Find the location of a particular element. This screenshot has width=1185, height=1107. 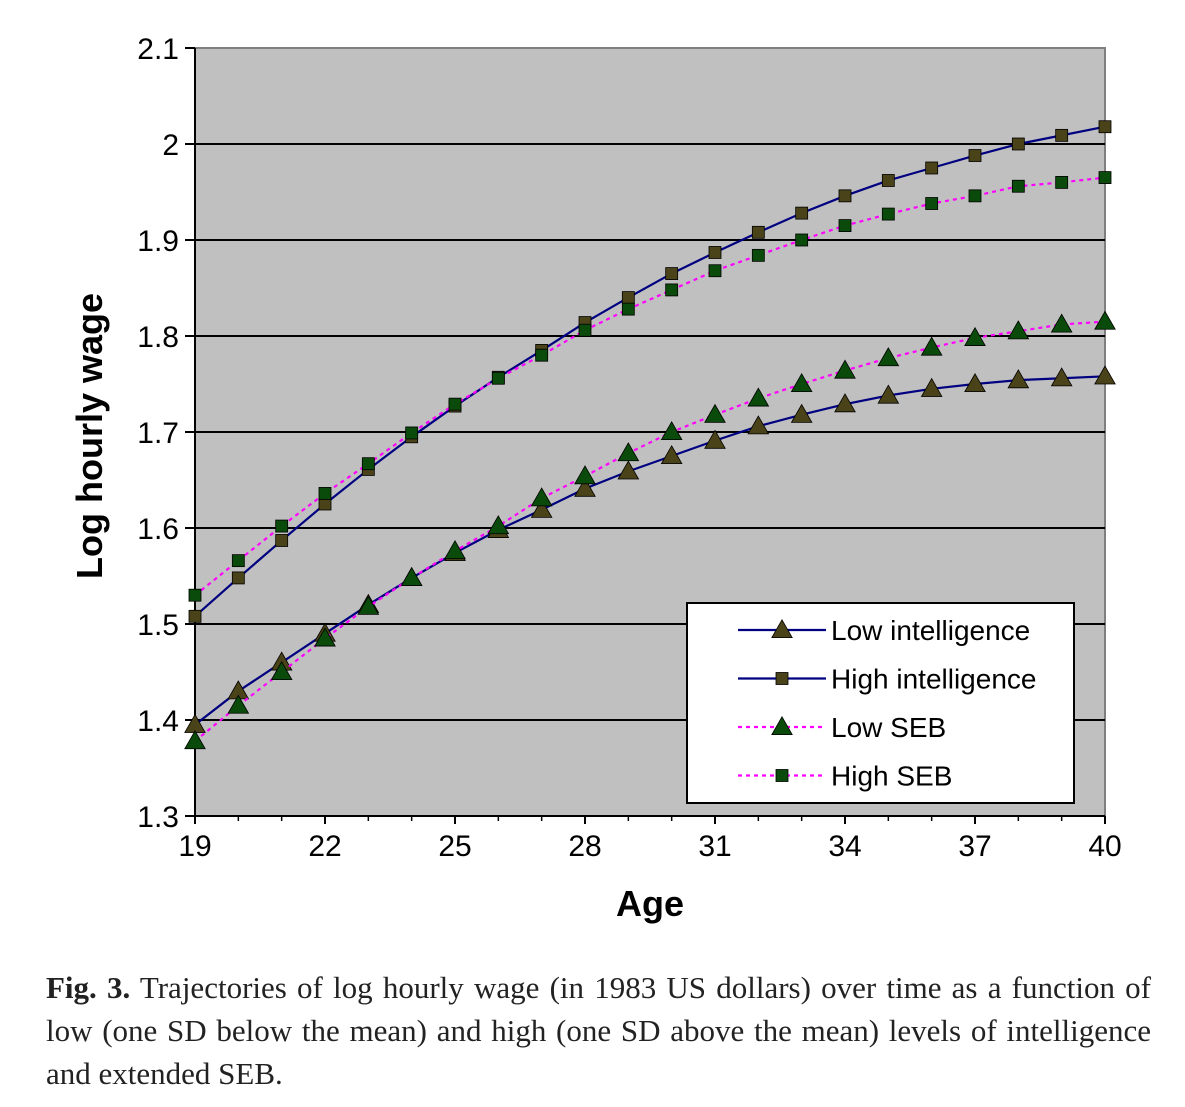

x-tick-label: 22 is located at coordinates (324, 846).